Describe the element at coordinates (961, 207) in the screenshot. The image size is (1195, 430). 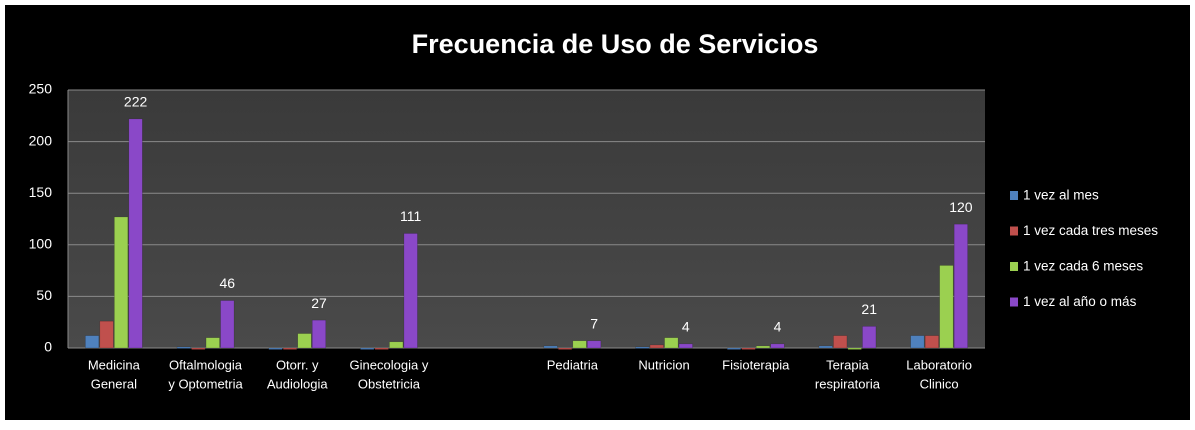
I see `data-label: 120` at that location.